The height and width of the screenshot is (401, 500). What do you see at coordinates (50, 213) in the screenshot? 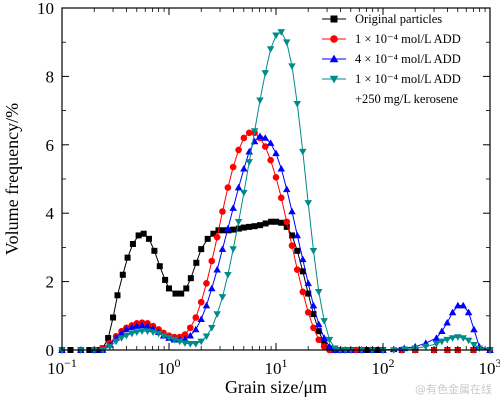
I see `y-tick-label: 4` at bounding box center [50, 213].